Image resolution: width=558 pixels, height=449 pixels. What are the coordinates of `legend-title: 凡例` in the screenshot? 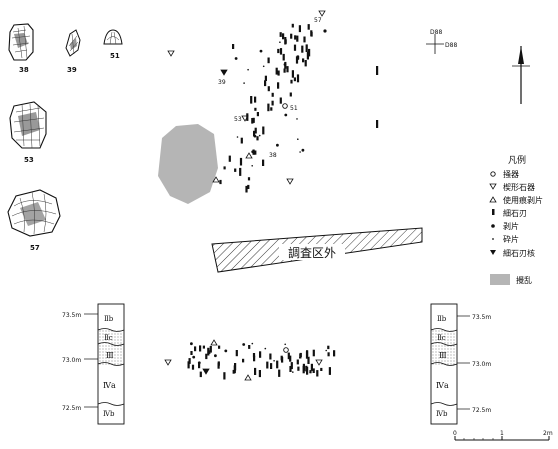 It's located at (517, 160).